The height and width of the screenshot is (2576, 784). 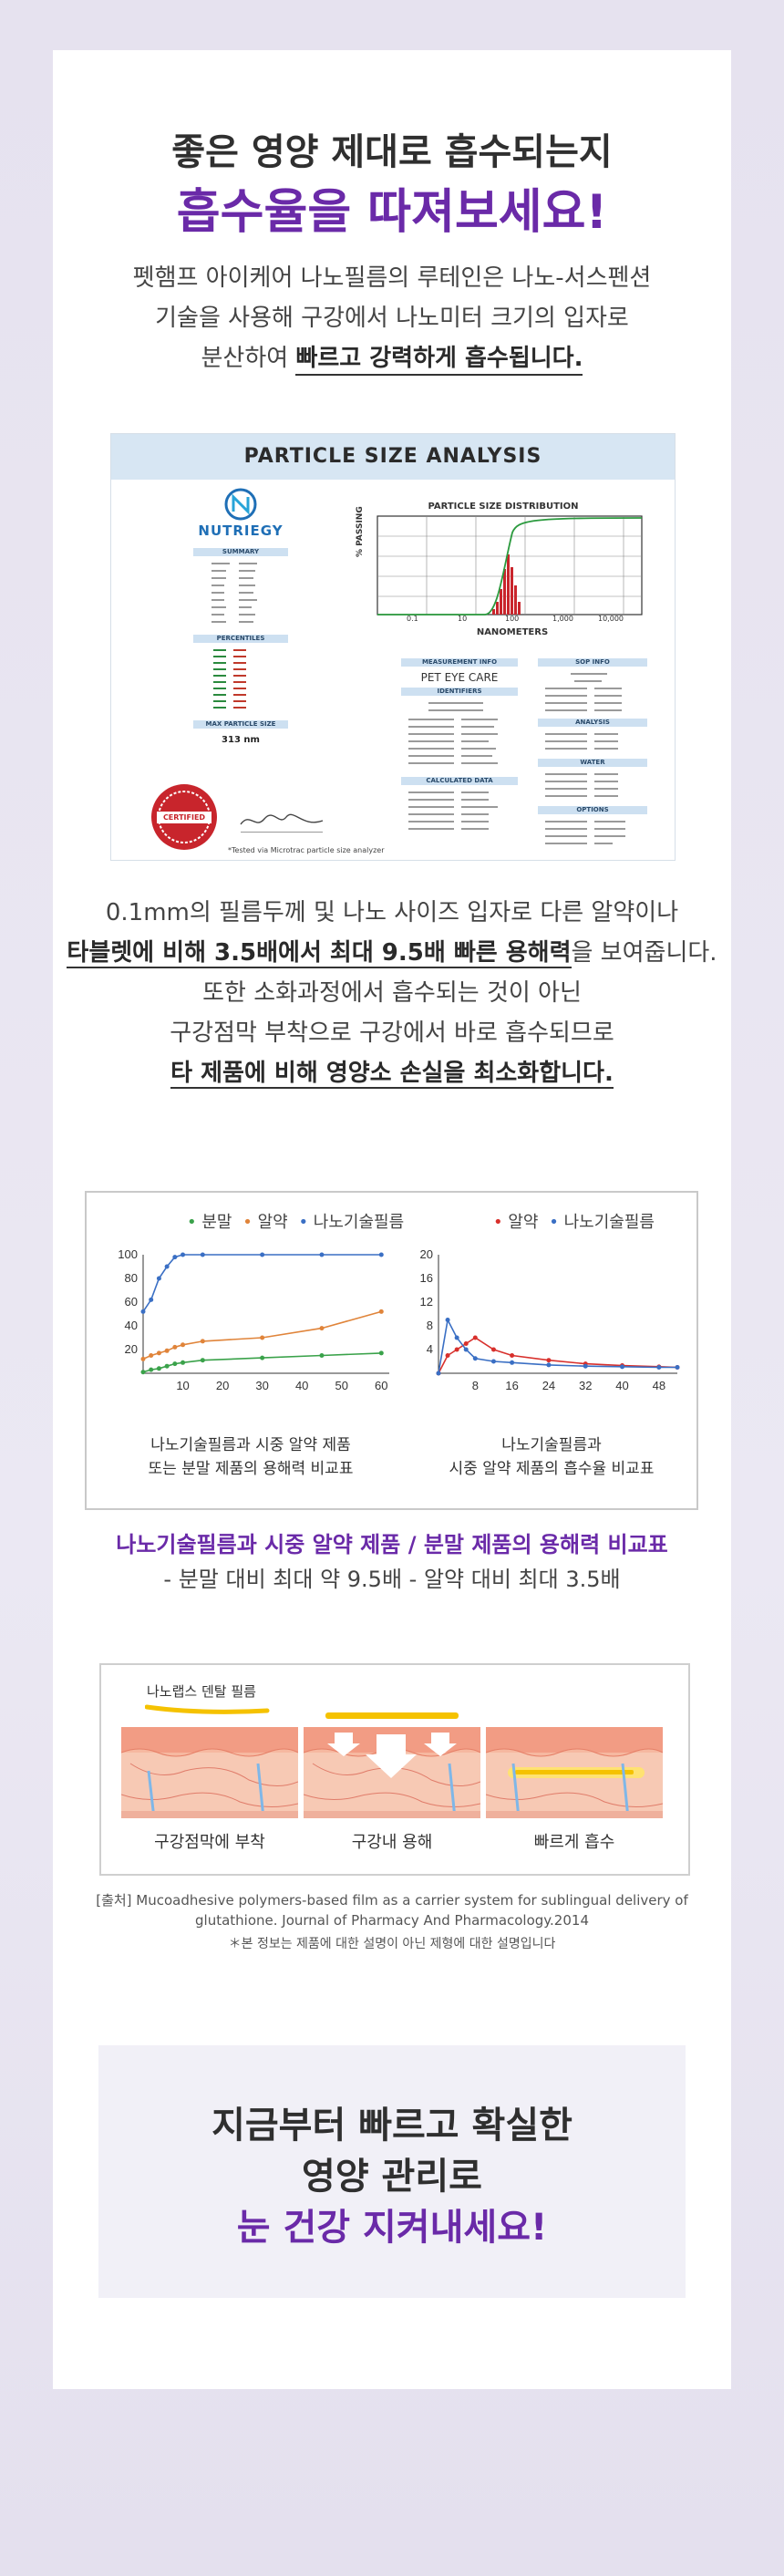 What do you see at coordinates (392, 318) in the screenshot?
I see `intro-line-2: 기술을 사용해 구강에서 나노미터 크기의 입자로` at bounding box center [392, 318].